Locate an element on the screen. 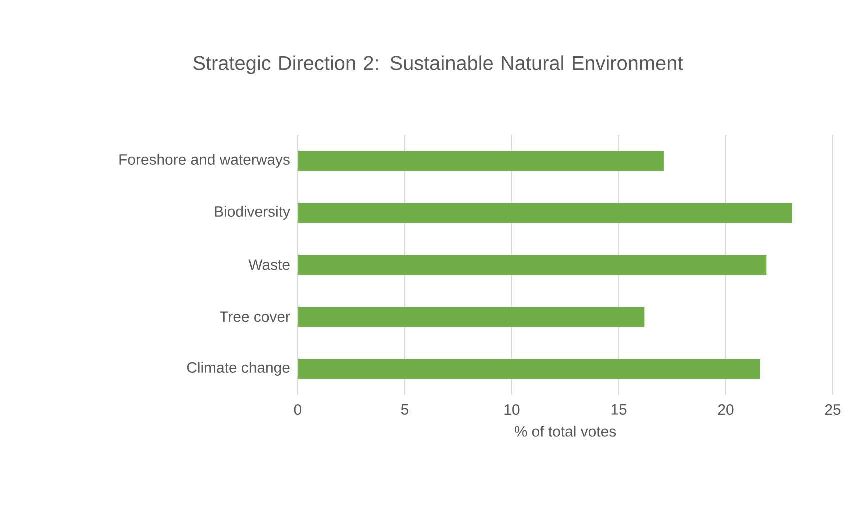  y-tick-label: Foreshore and waterways is located at coordinates (205, 161).